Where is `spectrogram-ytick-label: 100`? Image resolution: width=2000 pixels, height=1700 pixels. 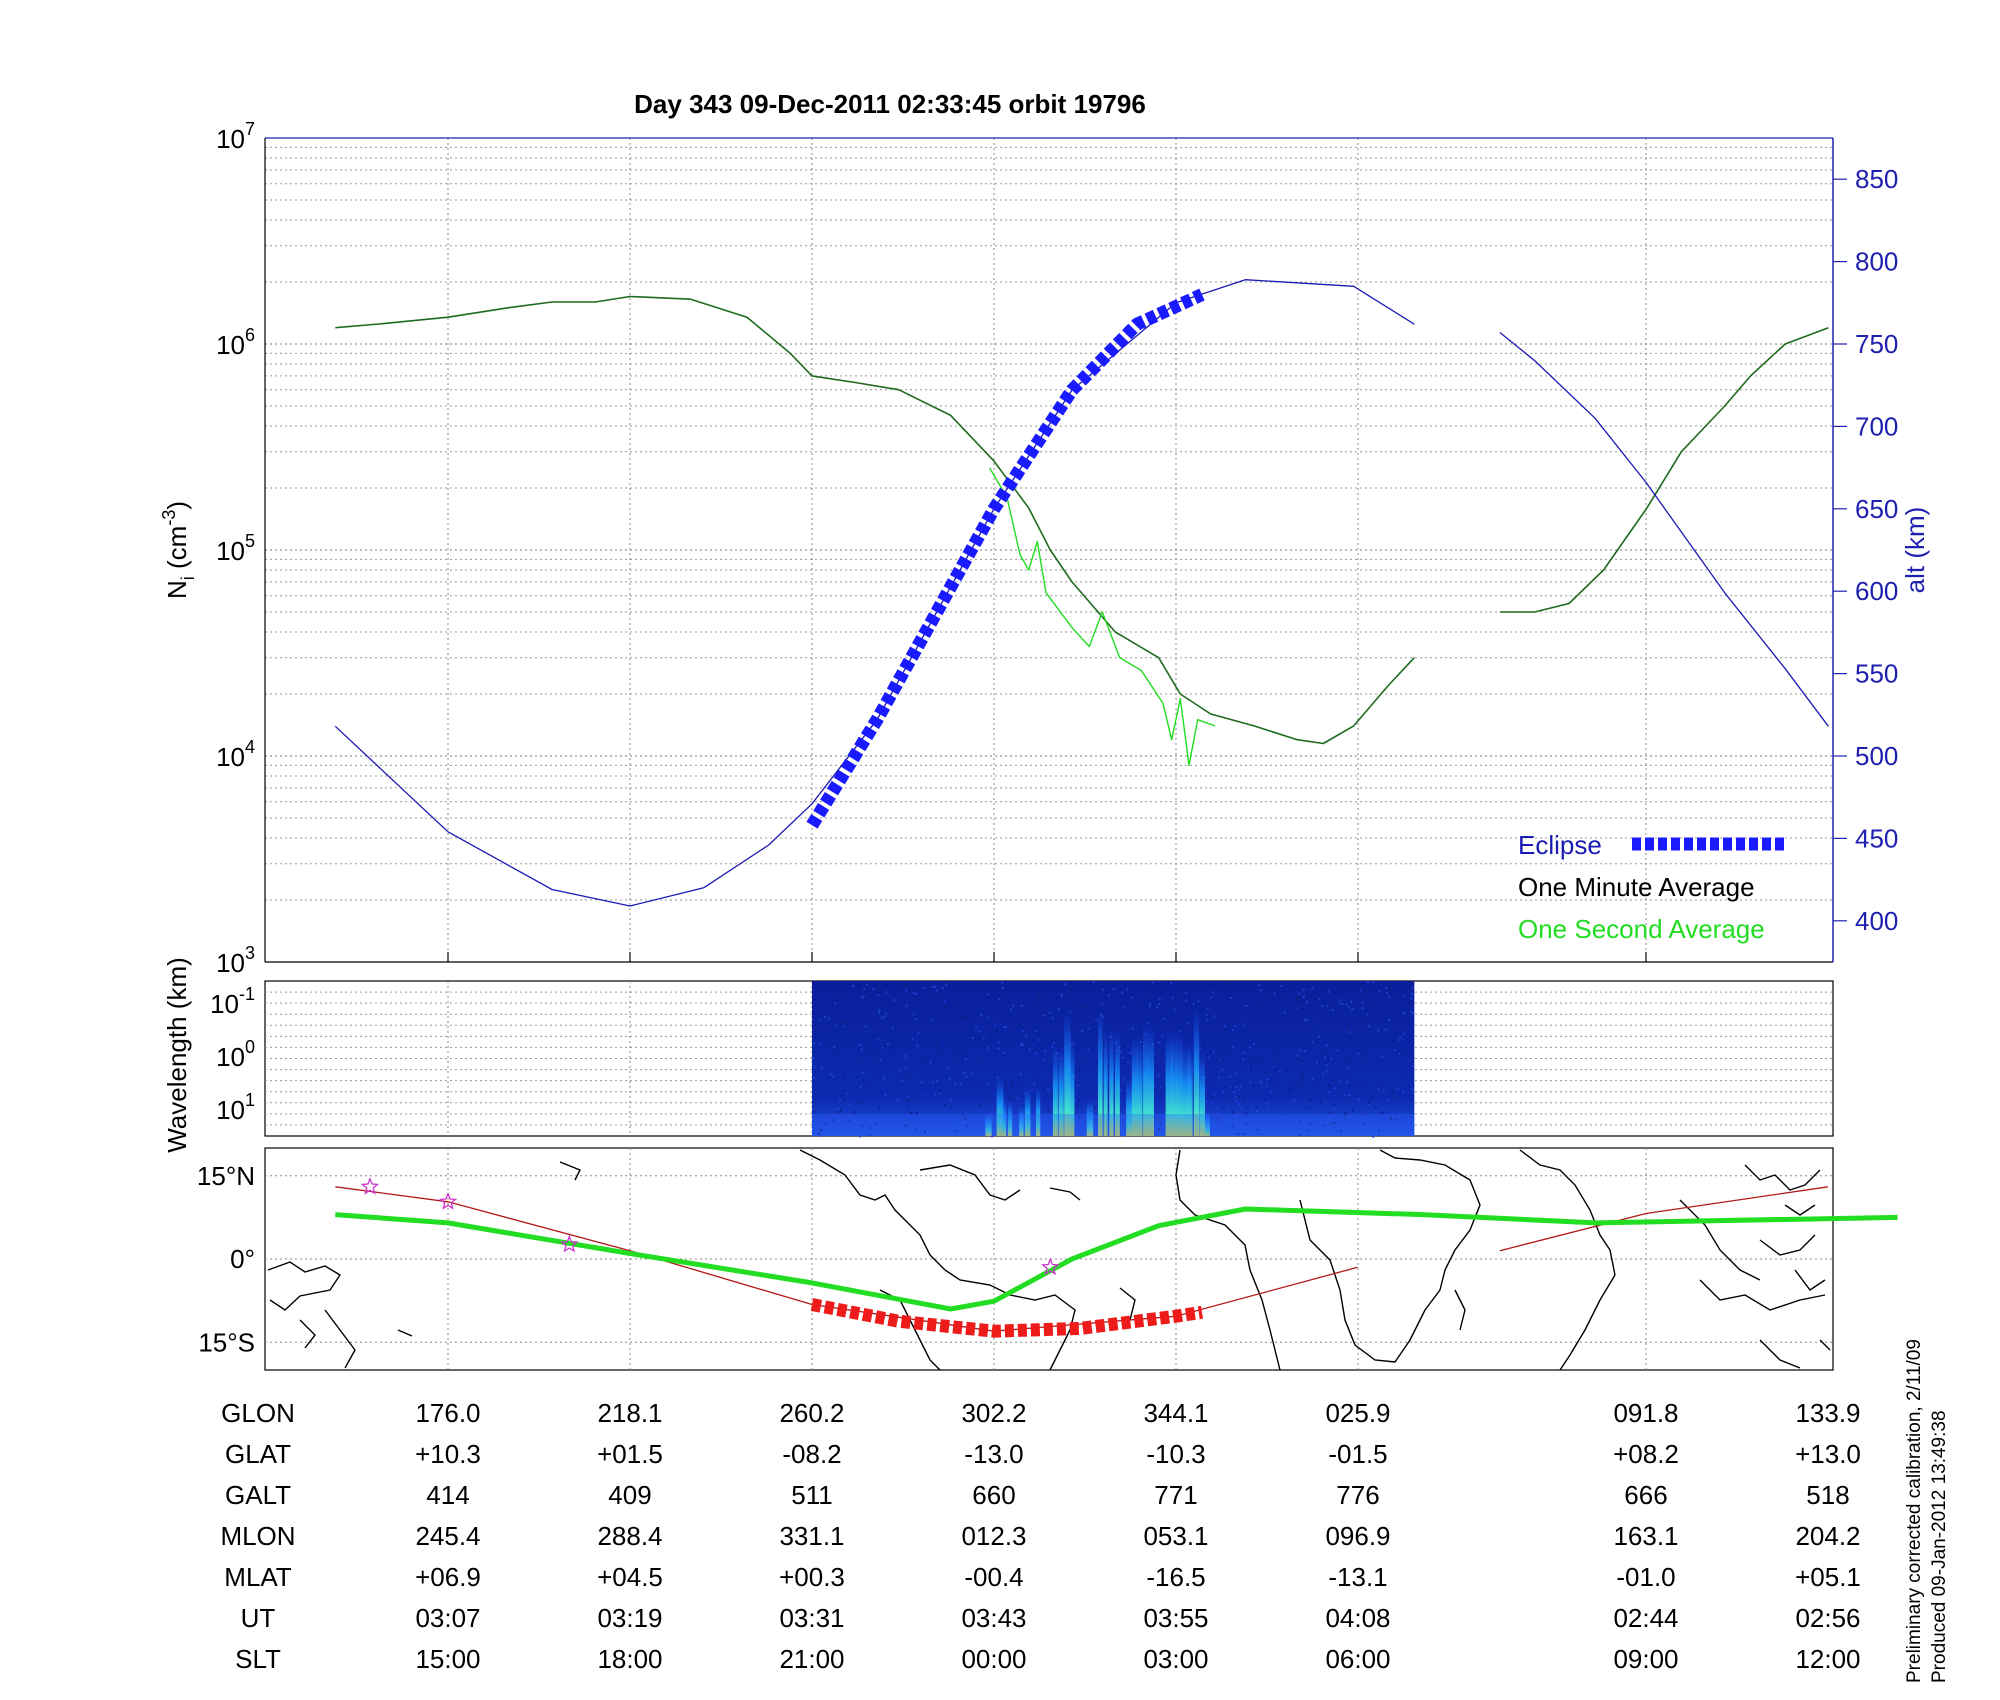 spectrogram-ytick-label: 100 is located at coordinates (235, 1054).